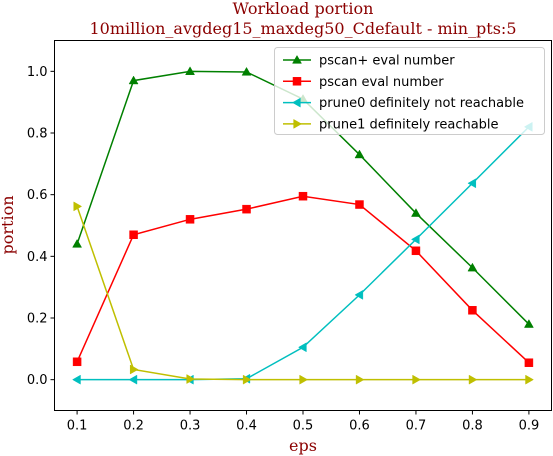 This screenshot has width=553, height=456. Describe the element at coordinates (37, 319) in the screenshot. I see `y-tick-label: 0.2` at that location.